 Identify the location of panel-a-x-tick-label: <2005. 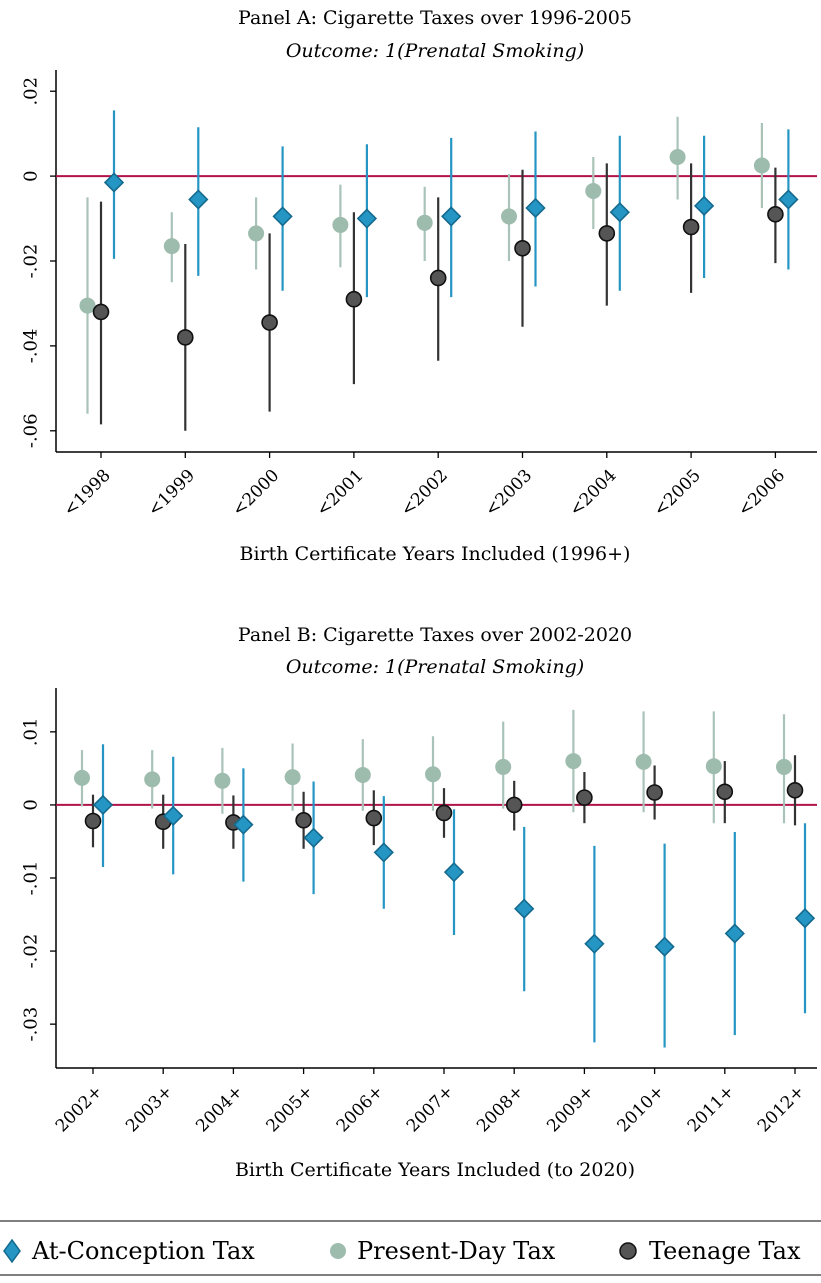
(677, 493).